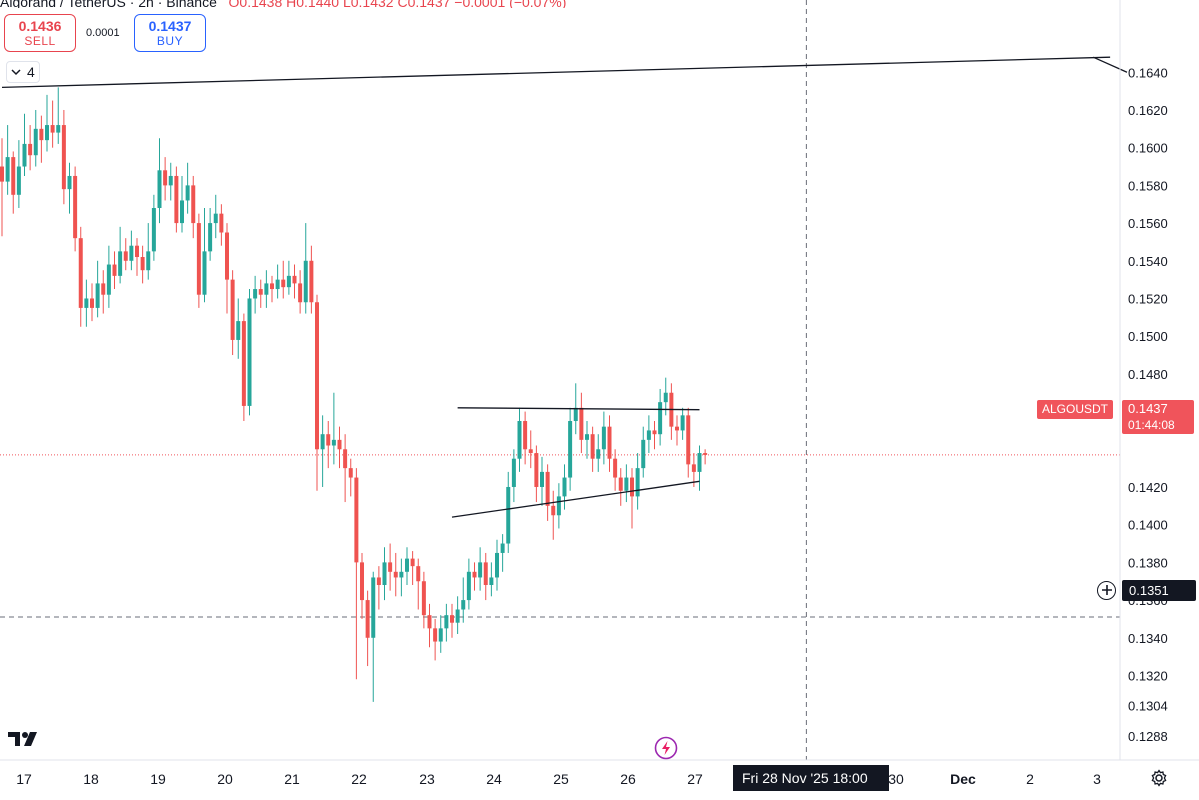  I want to click on add-order-button, so click(1106, 590).